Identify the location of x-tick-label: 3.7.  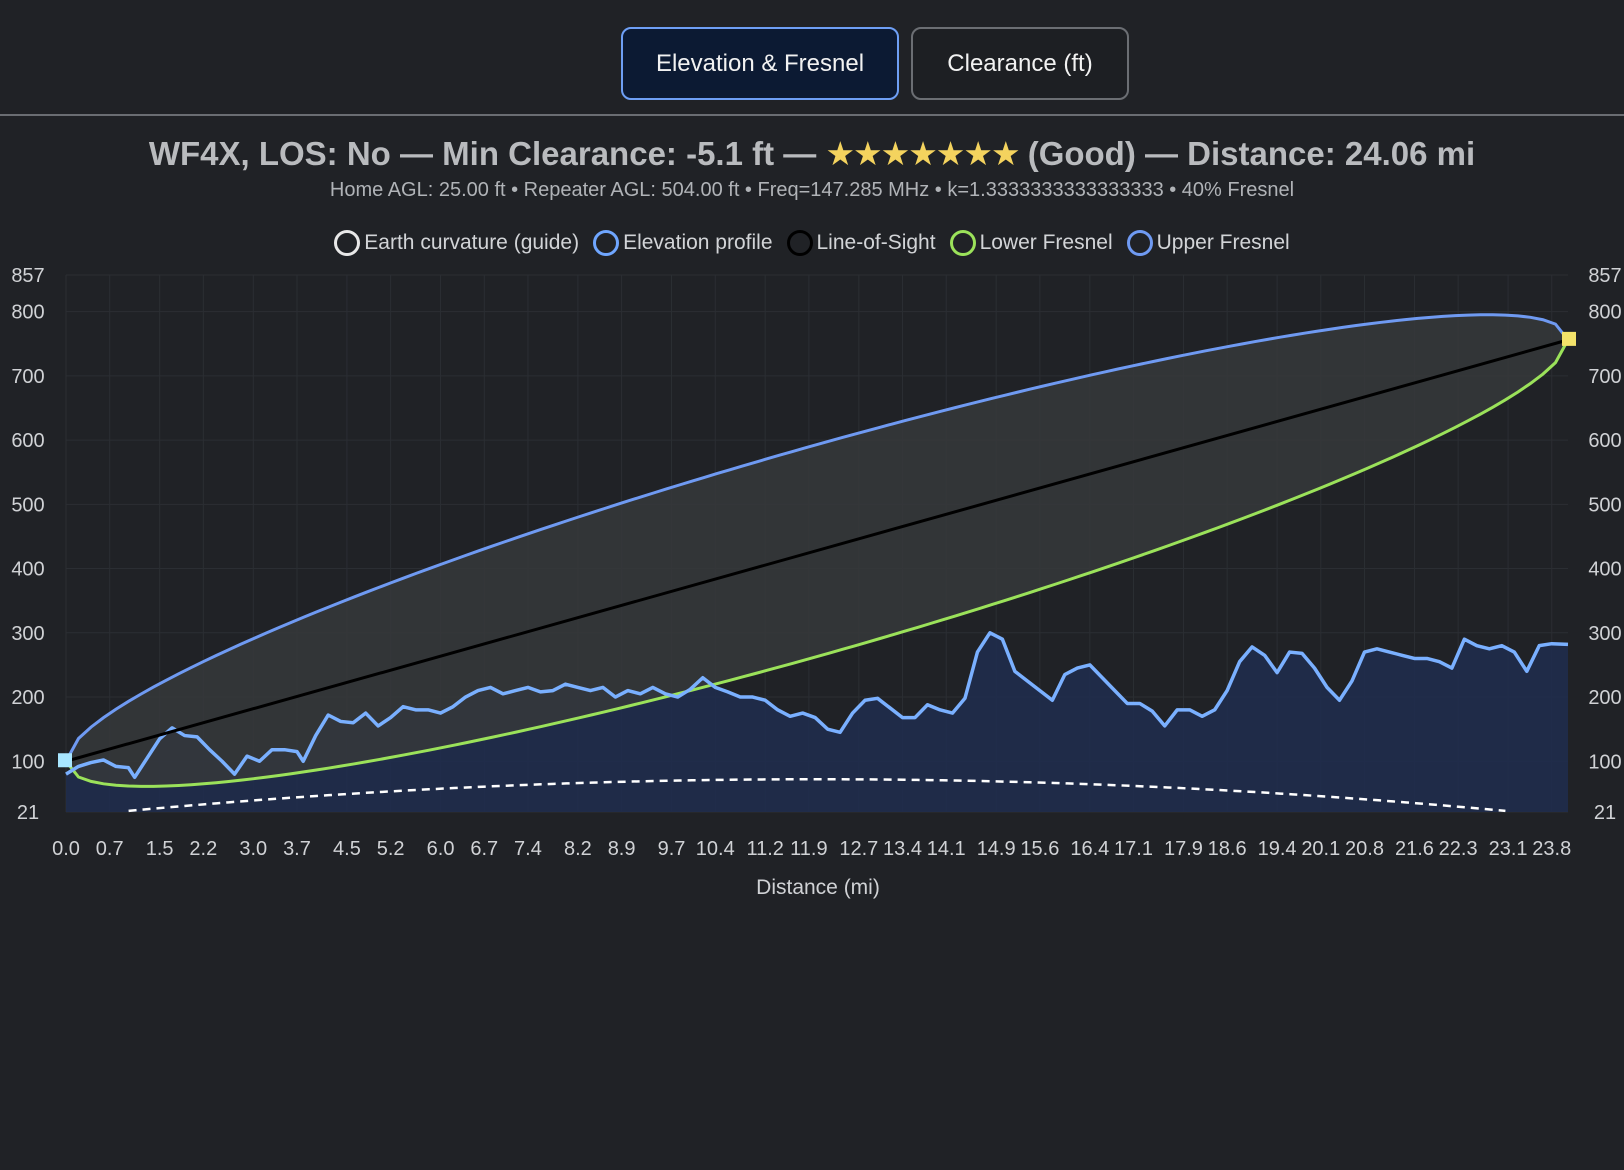
(297, 849).